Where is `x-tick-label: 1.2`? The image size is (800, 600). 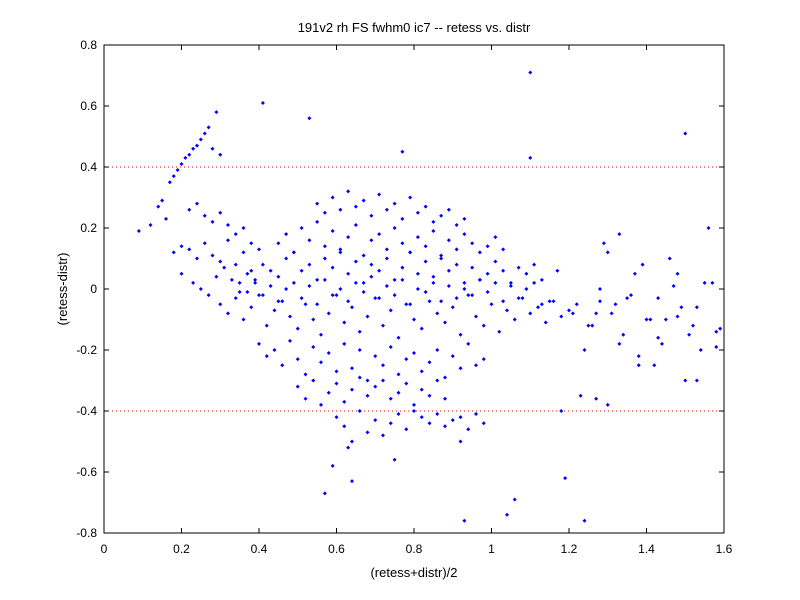
x-tick-label: 1.2 is located at coordinates (569, 549).